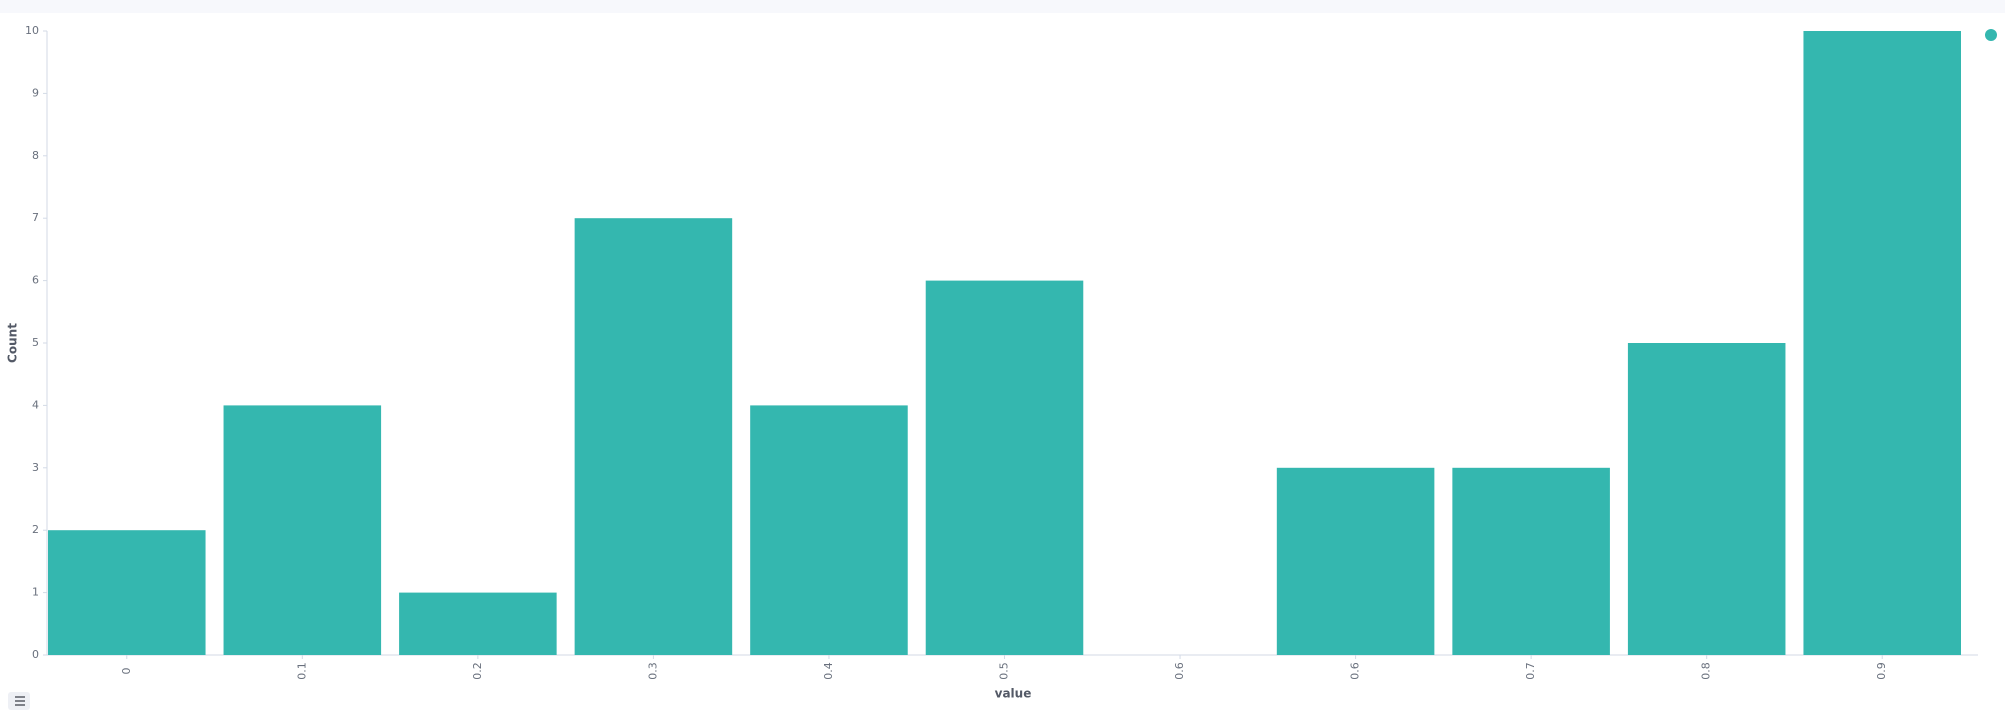 The width and height of the screenshot is (2005, 718). Describe the element at coordinates (1706, 671) in the screenshot. I see `x-tick-label: 0.8` at that location.